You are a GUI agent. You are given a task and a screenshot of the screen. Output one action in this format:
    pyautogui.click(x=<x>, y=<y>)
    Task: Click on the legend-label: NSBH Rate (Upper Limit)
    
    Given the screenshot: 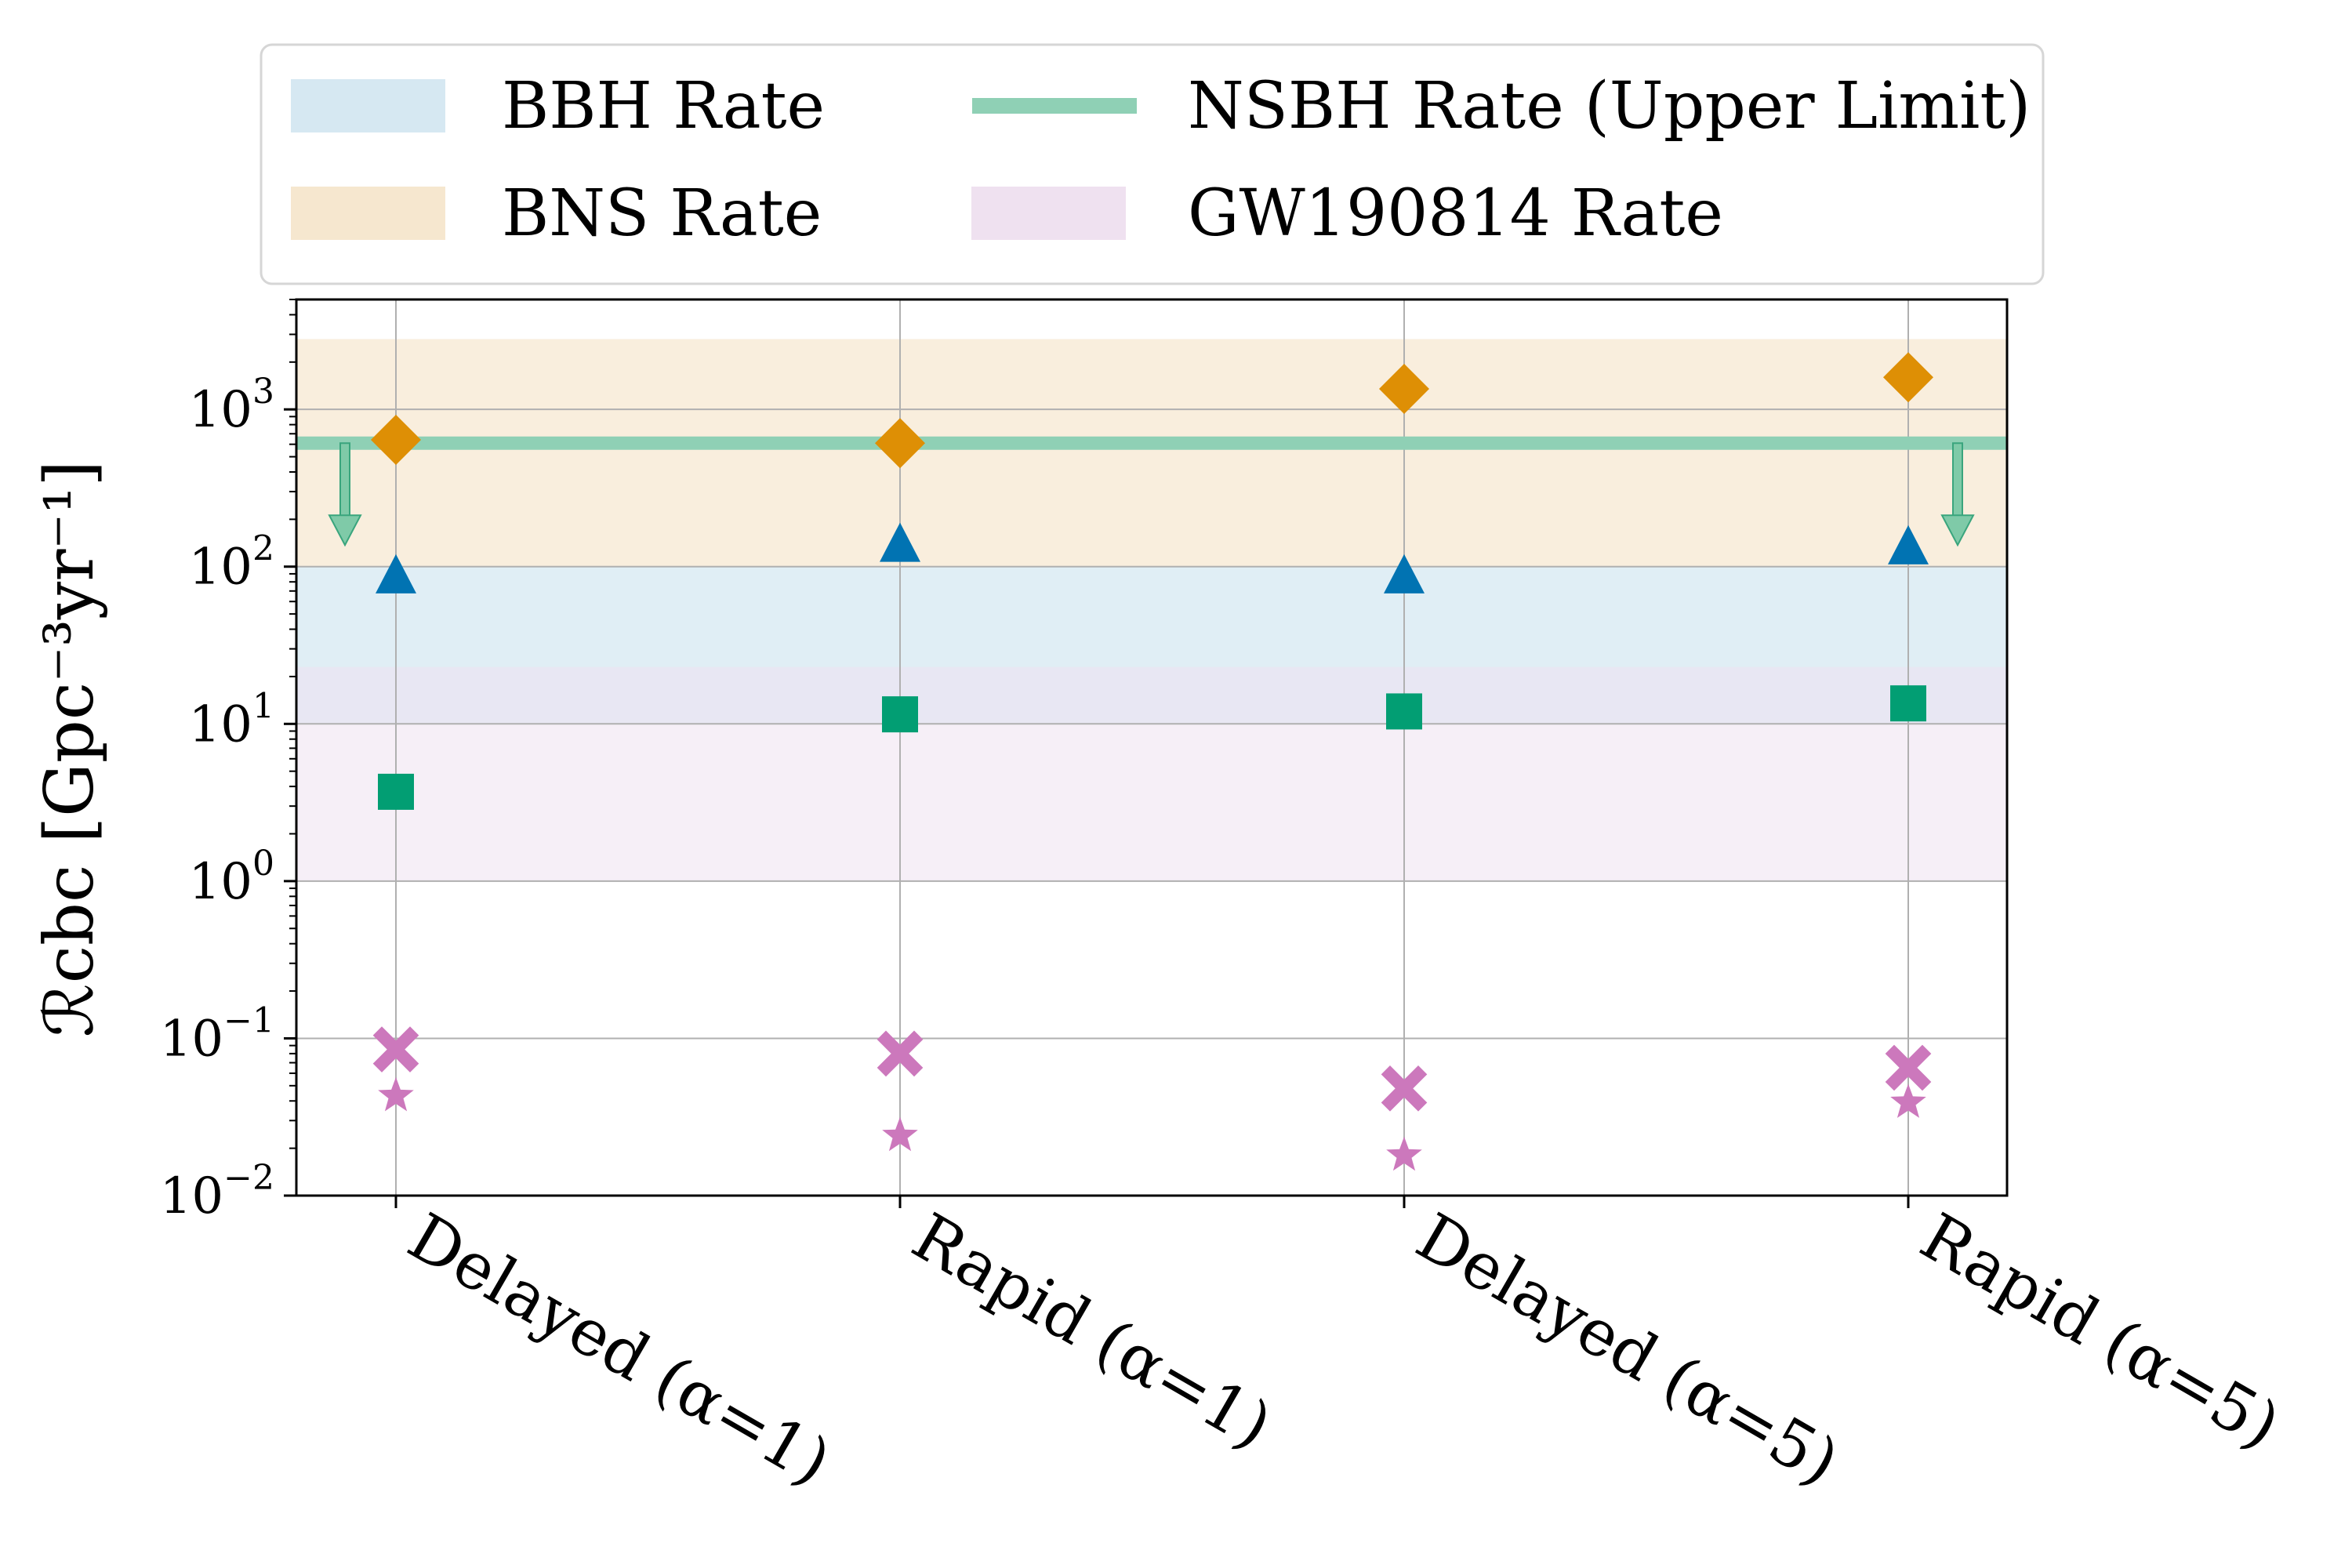 What is the action you would take?
    pyautogui.click(x=1609, y=106)
    